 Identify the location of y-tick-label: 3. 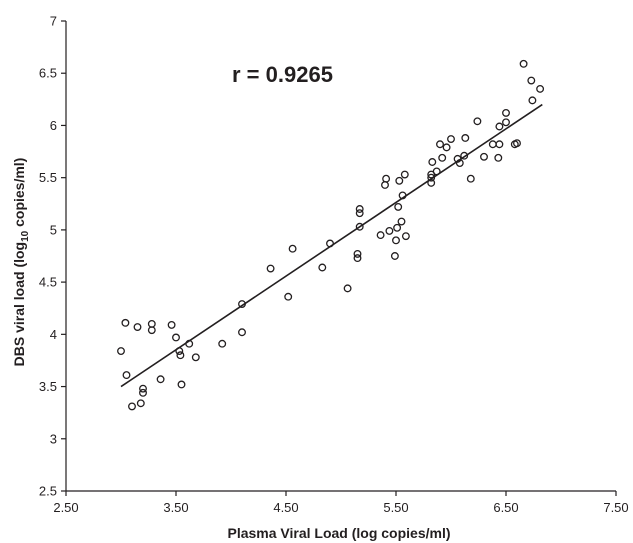
(53, 438).